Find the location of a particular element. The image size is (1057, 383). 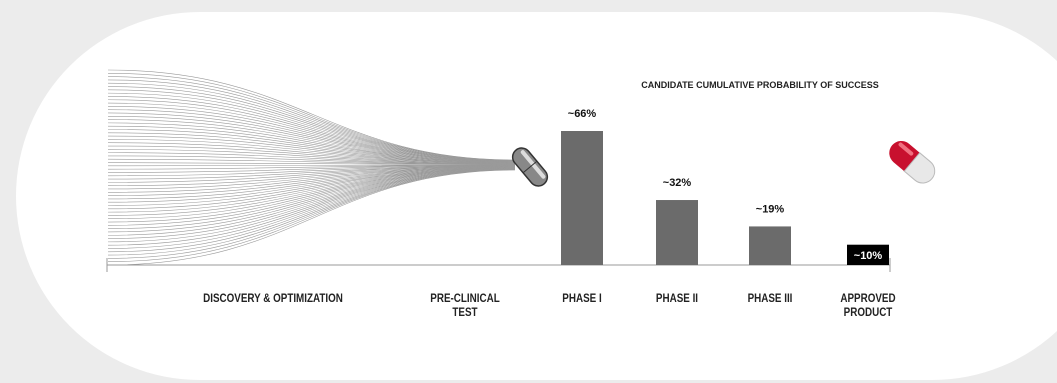

category-label: APPROVED PRODUCT is located at coordinates (868, 305).